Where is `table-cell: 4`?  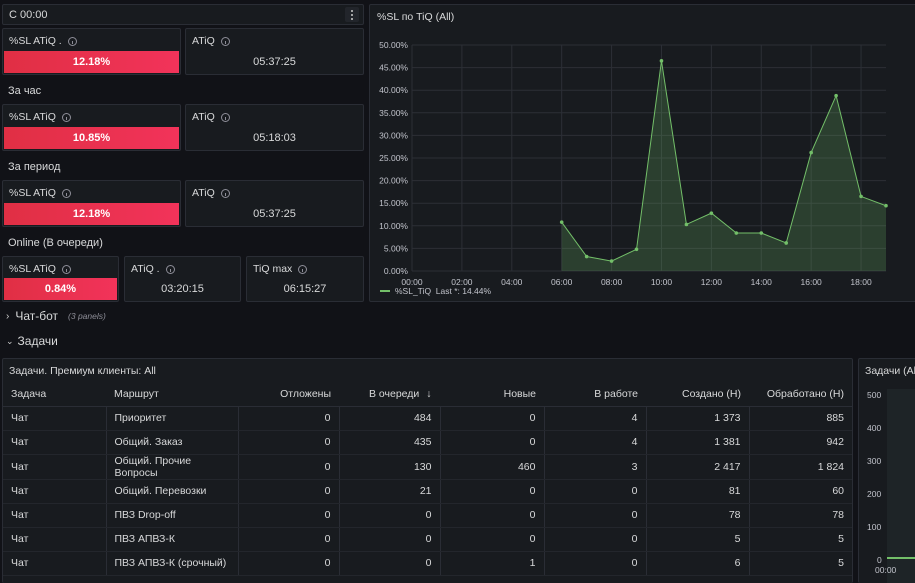 table-cell: 4 is located at coordinates (595, 442).